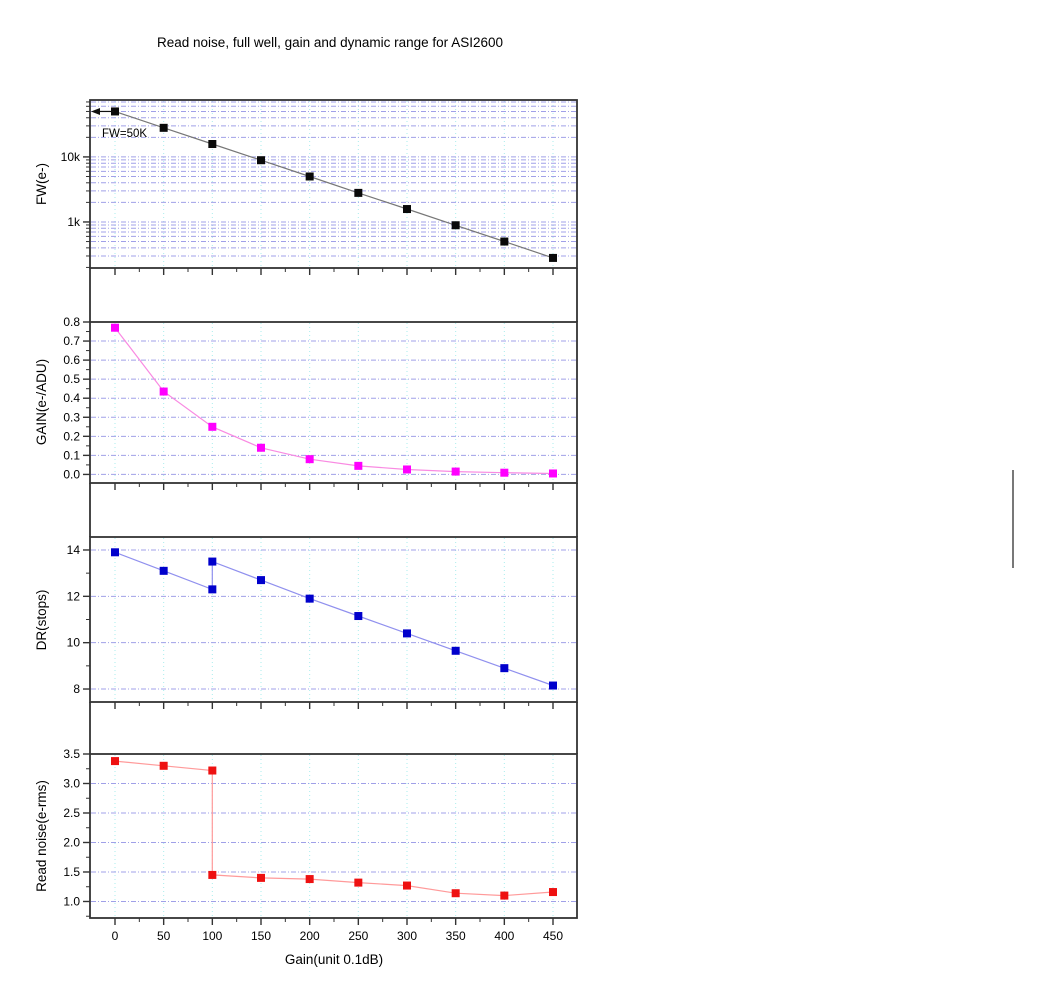  What do you see at coordinates (74, 550) in the screenshot?
I see `y-tick-label: 14` at bounding box center [74, 550].